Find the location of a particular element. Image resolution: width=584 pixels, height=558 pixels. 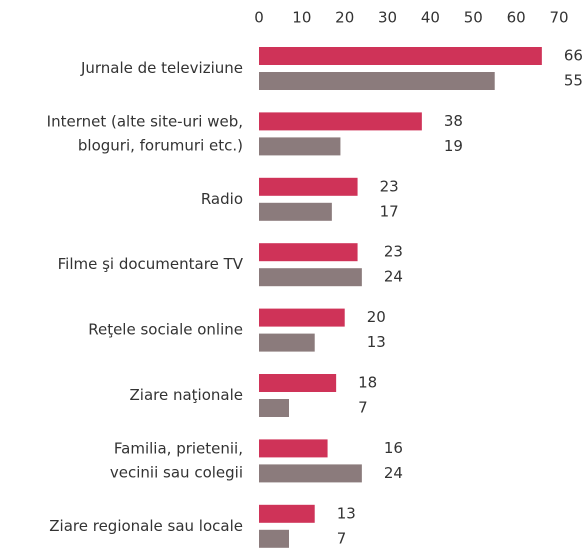

x-tick-label: 60 is located at coordinates (516, 18).